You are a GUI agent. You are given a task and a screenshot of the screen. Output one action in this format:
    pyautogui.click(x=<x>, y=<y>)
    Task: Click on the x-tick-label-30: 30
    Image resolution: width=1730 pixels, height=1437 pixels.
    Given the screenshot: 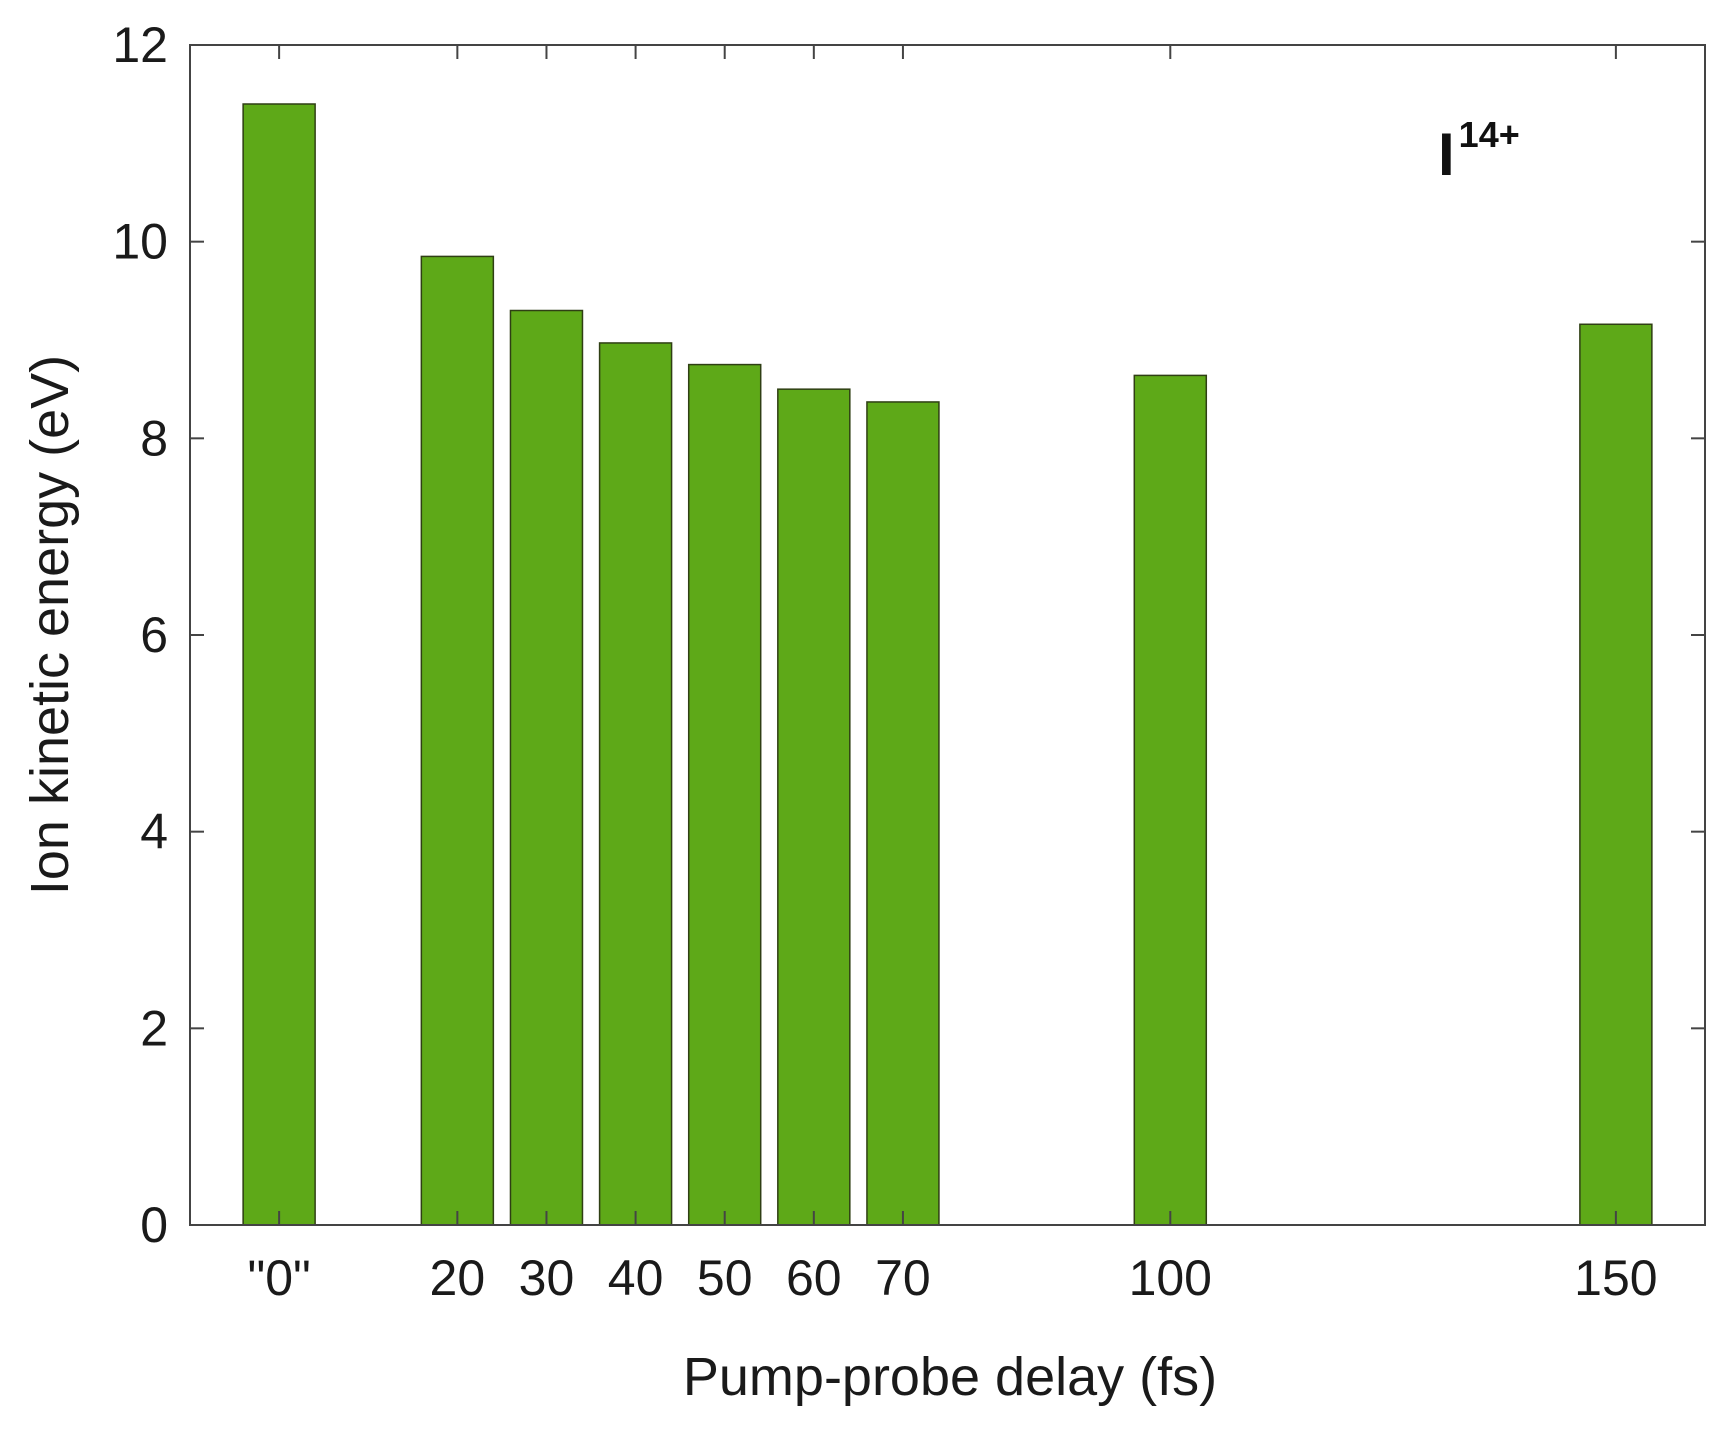 What is the action you would take?
    pyautogui.click(x=547, y=1278)
    